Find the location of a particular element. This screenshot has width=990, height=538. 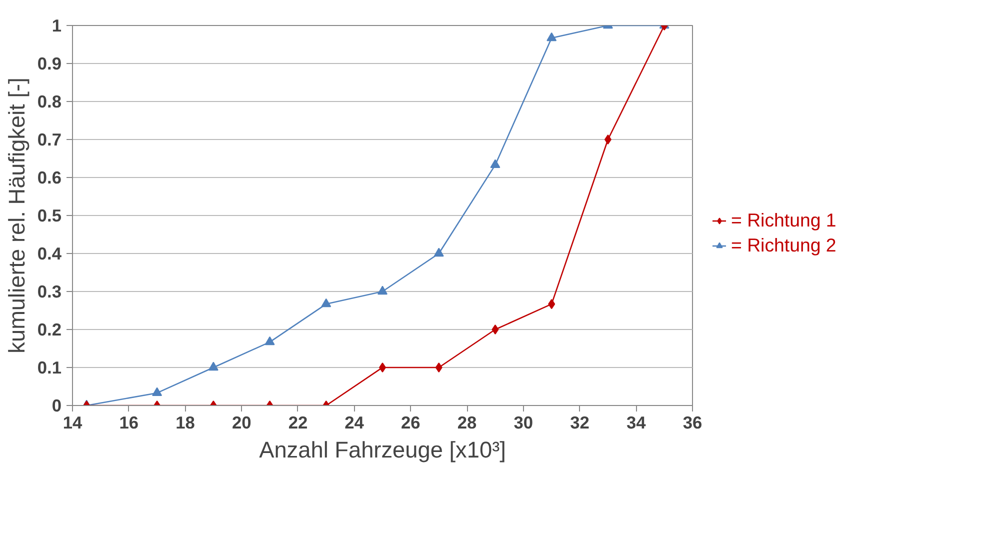

x-tick-label: 36 is located at coordinates (692, 422).